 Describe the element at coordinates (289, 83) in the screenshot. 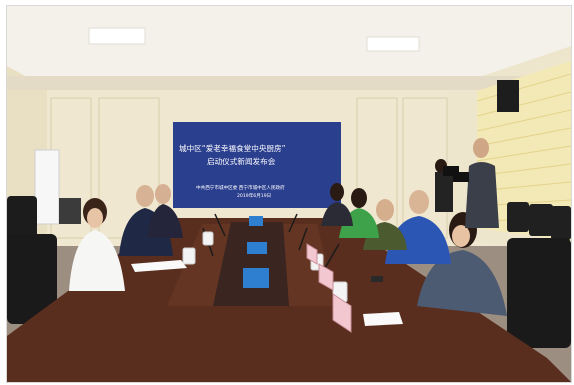

I see `cornice` at that location.